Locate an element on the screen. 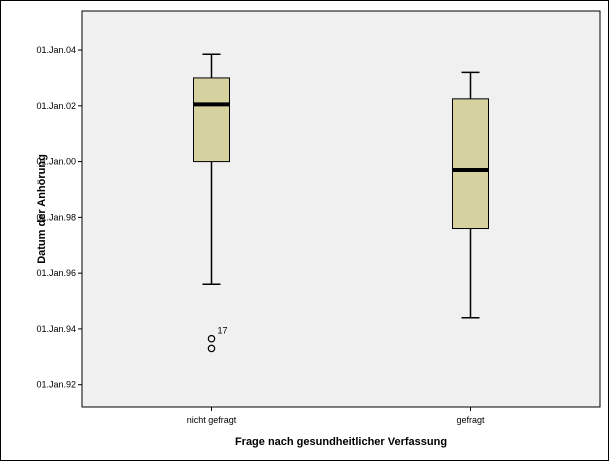 This screenshot has width=609, height=462. y-tick-label: 01.Jan.04 is located at coordinates (56, 50).